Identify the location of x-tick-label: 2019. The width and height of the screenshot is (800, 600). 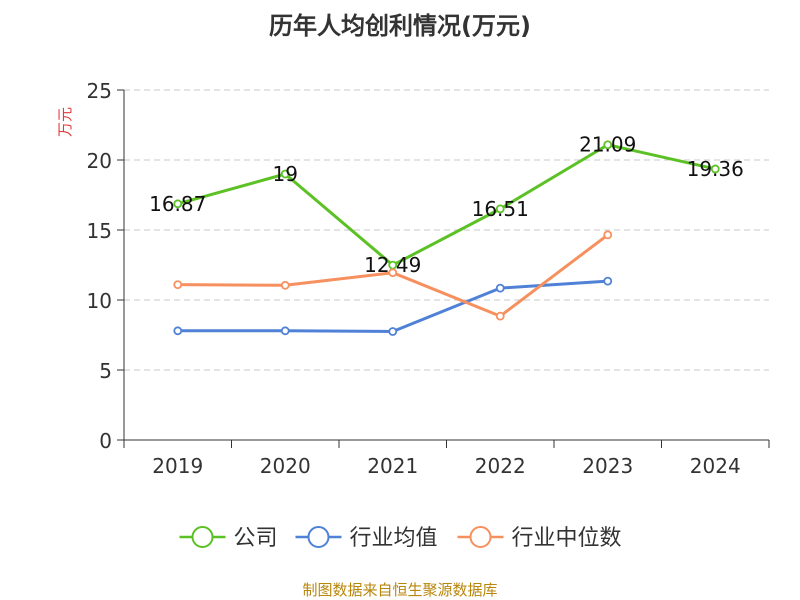
(177, 466).